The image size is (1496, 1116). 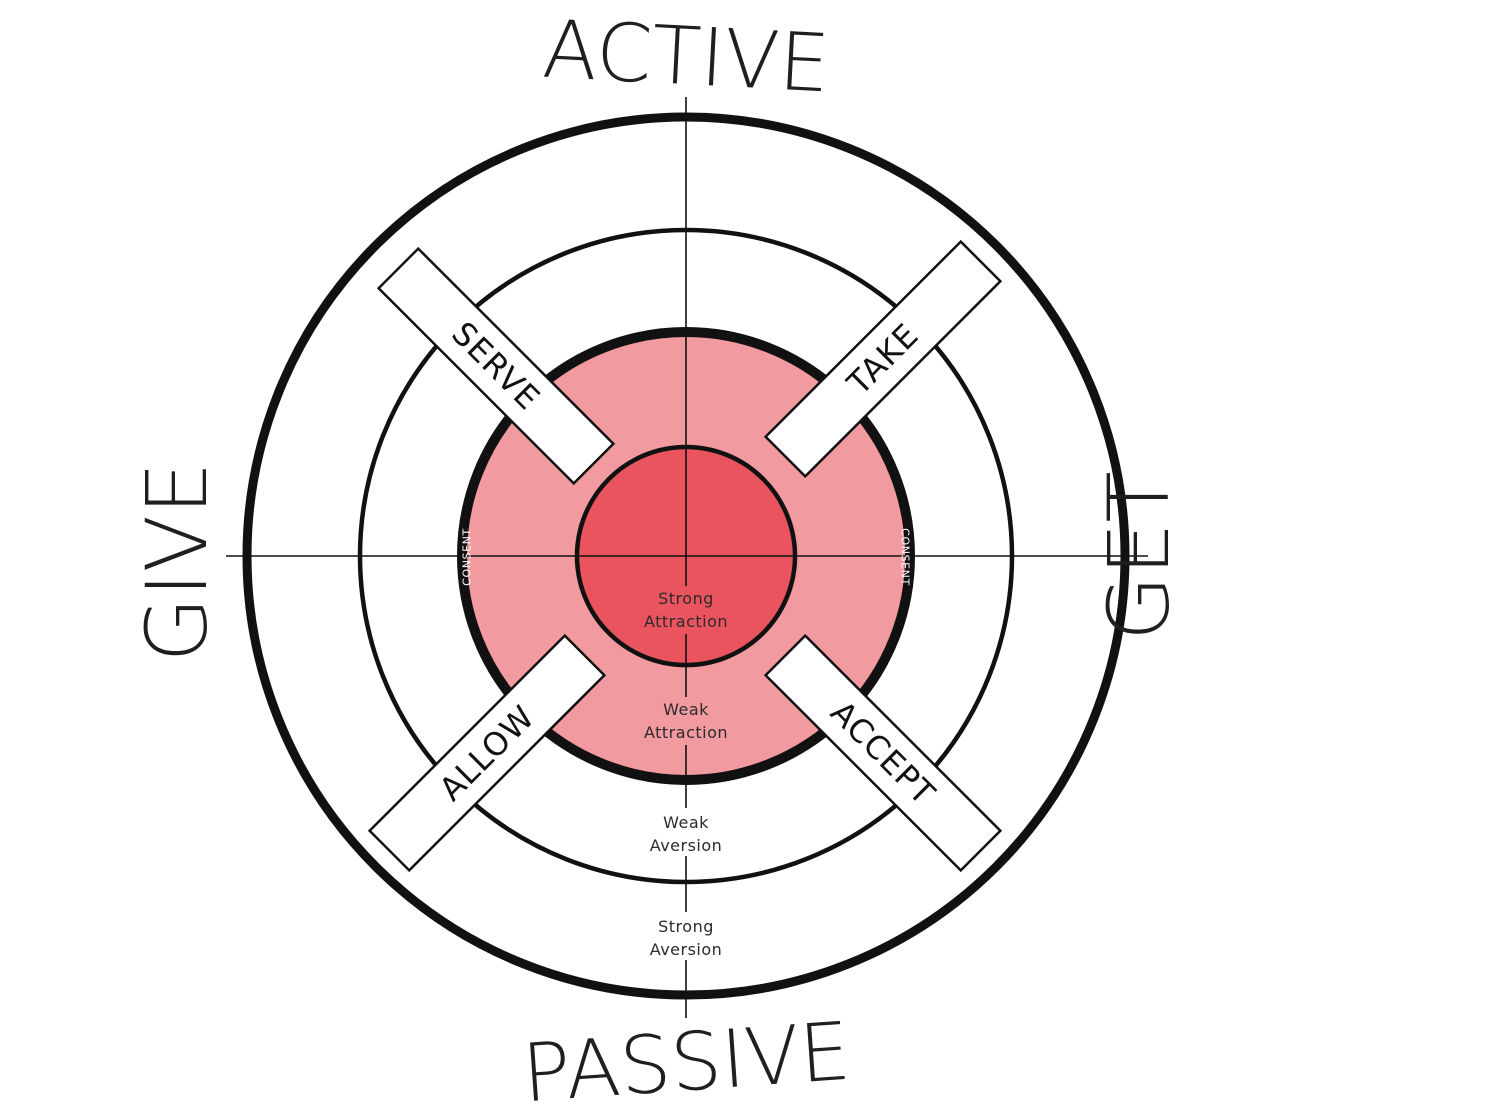 What do you see at coordinates (905, 557) in the screenshot?
I see `consent-label-right: CONSENT` at bounding box center [905, 557].